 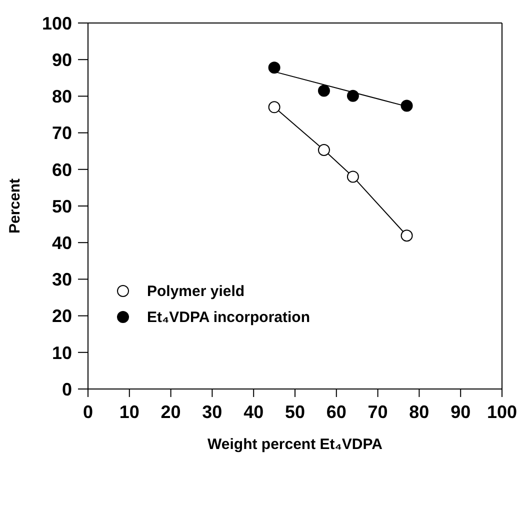 I want to click on legend-label: Et₄VDPA incorporation, so click(x=228, y=317).